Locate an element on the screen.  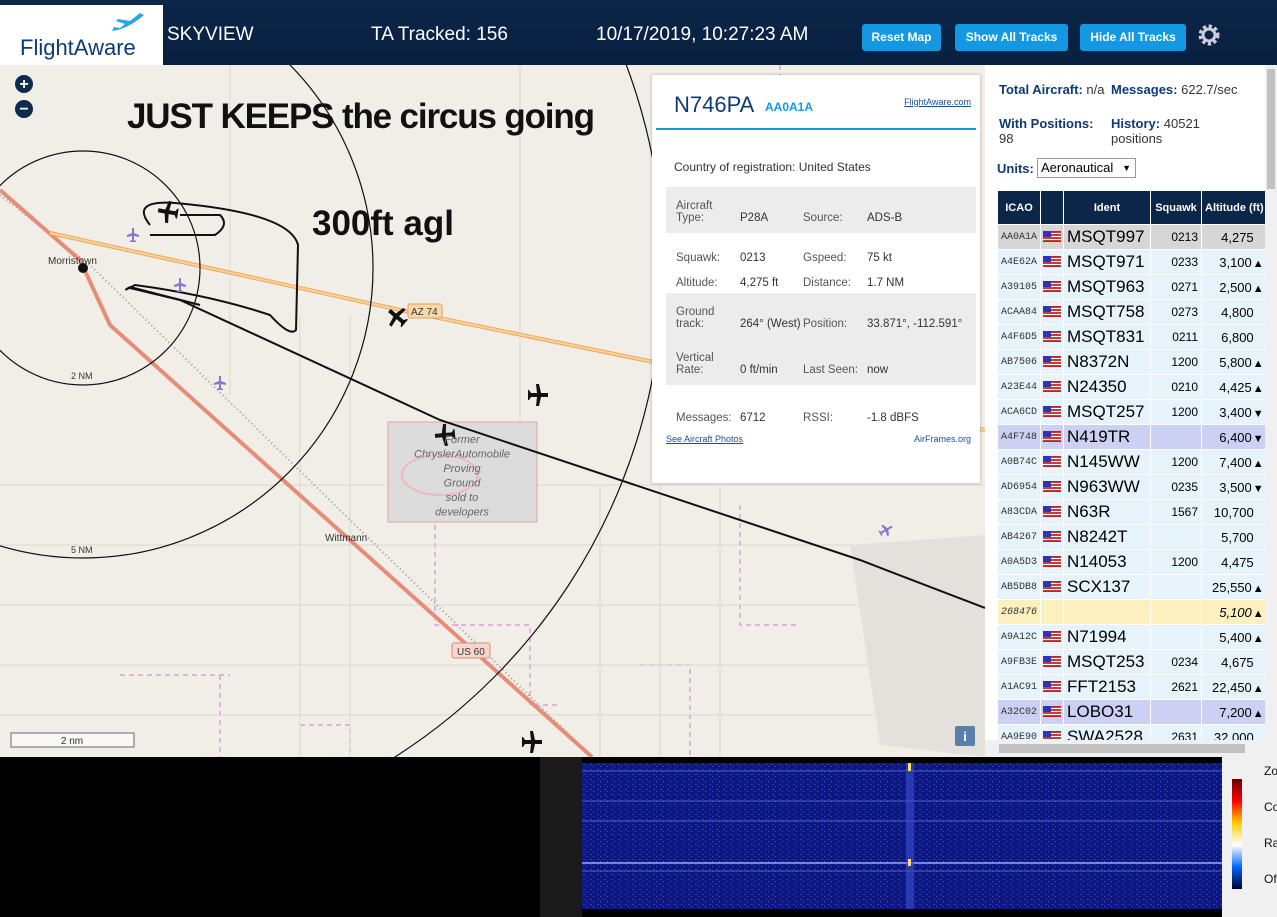
aircraft-row: A9A12C N71994 5,400▲ is located at coordinates (1132, 637).